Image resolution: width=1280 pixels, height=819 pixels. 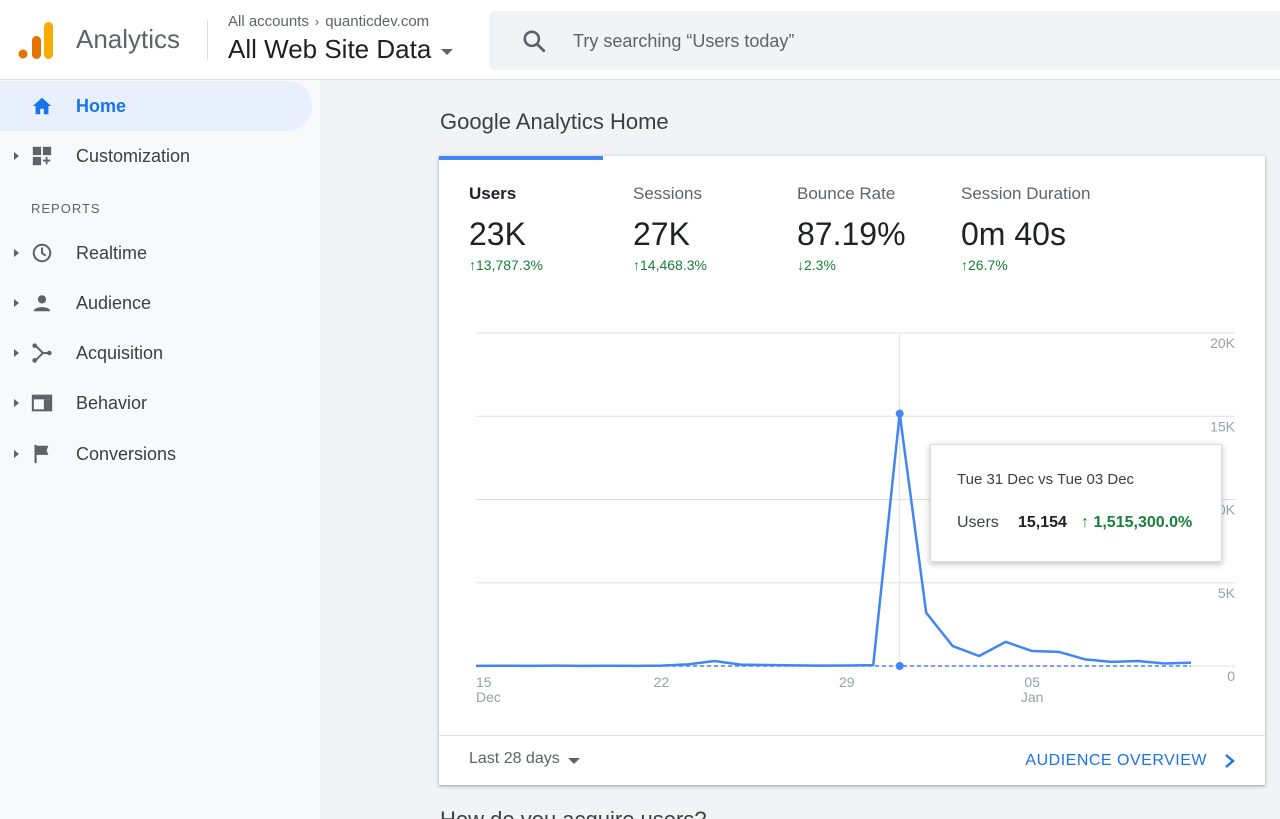 I want to click on tooltip-date: Tue 31 Dec vs Tue 03 Dec, so click(x=1046, y=479).